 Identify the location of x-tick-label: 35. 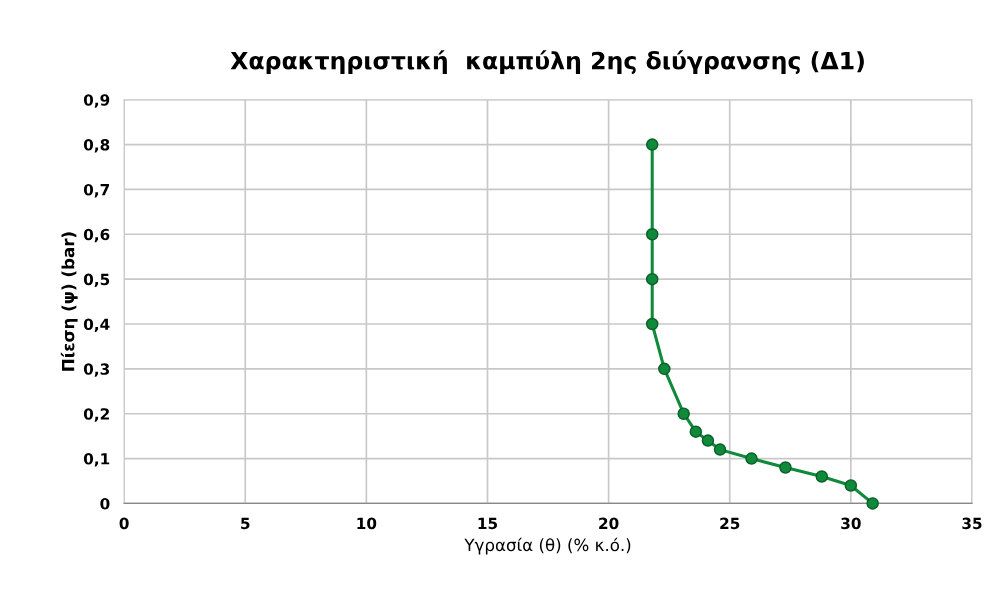
(972, 523).